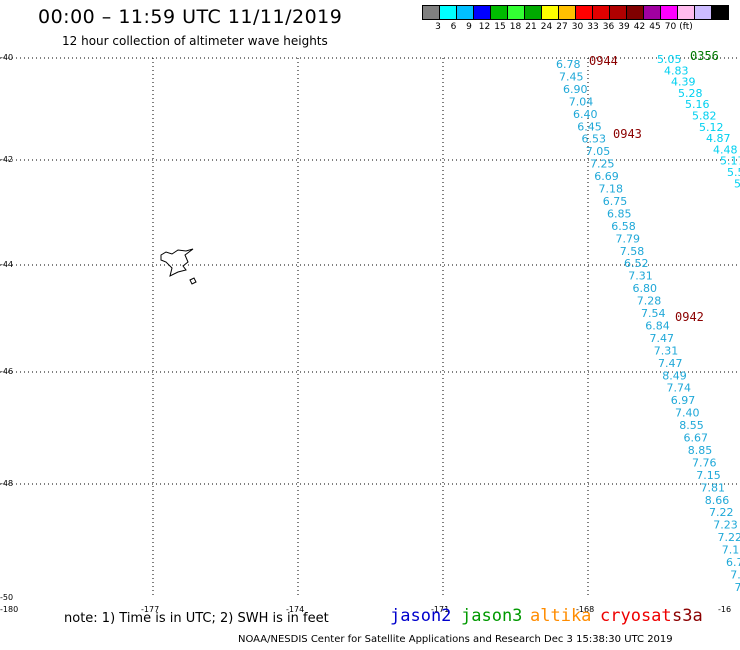  Describe the element at coordinates (577, 27) in the screenshot. I see `legend-label: 30` at that location.